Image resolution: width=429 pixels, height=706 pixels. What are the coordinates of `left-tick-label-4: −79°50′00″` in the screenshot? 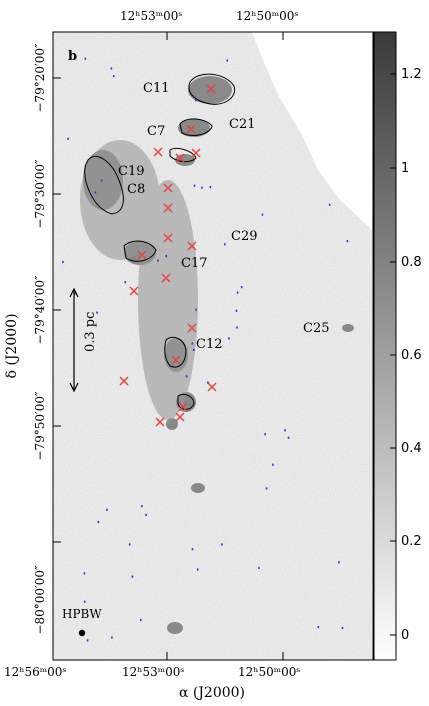 It's located at (40, 426).